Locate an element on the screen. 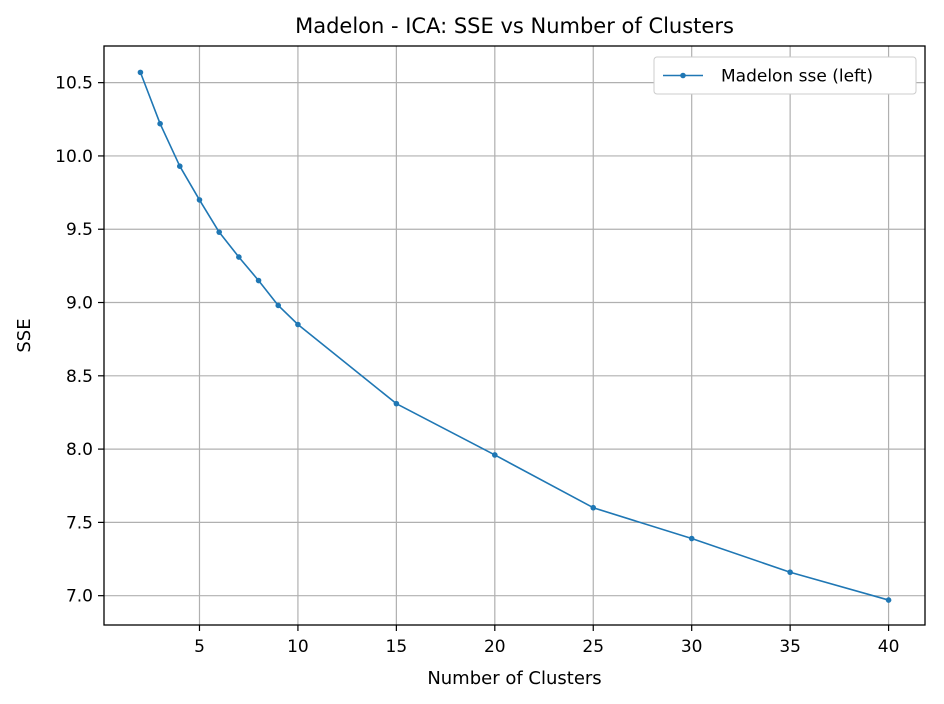 Image resolution: width=944 pixels, height=704 pixels. x-axis: 5 10 15 20 25 30 35 40 is located at coordinates (546, 641).